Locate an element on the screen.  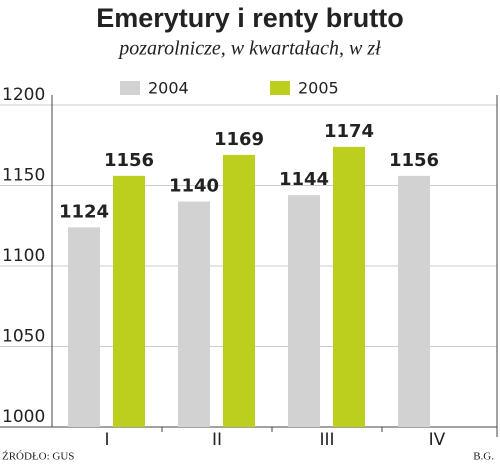
value-label: 1169 is located at coordinates (239, 139).